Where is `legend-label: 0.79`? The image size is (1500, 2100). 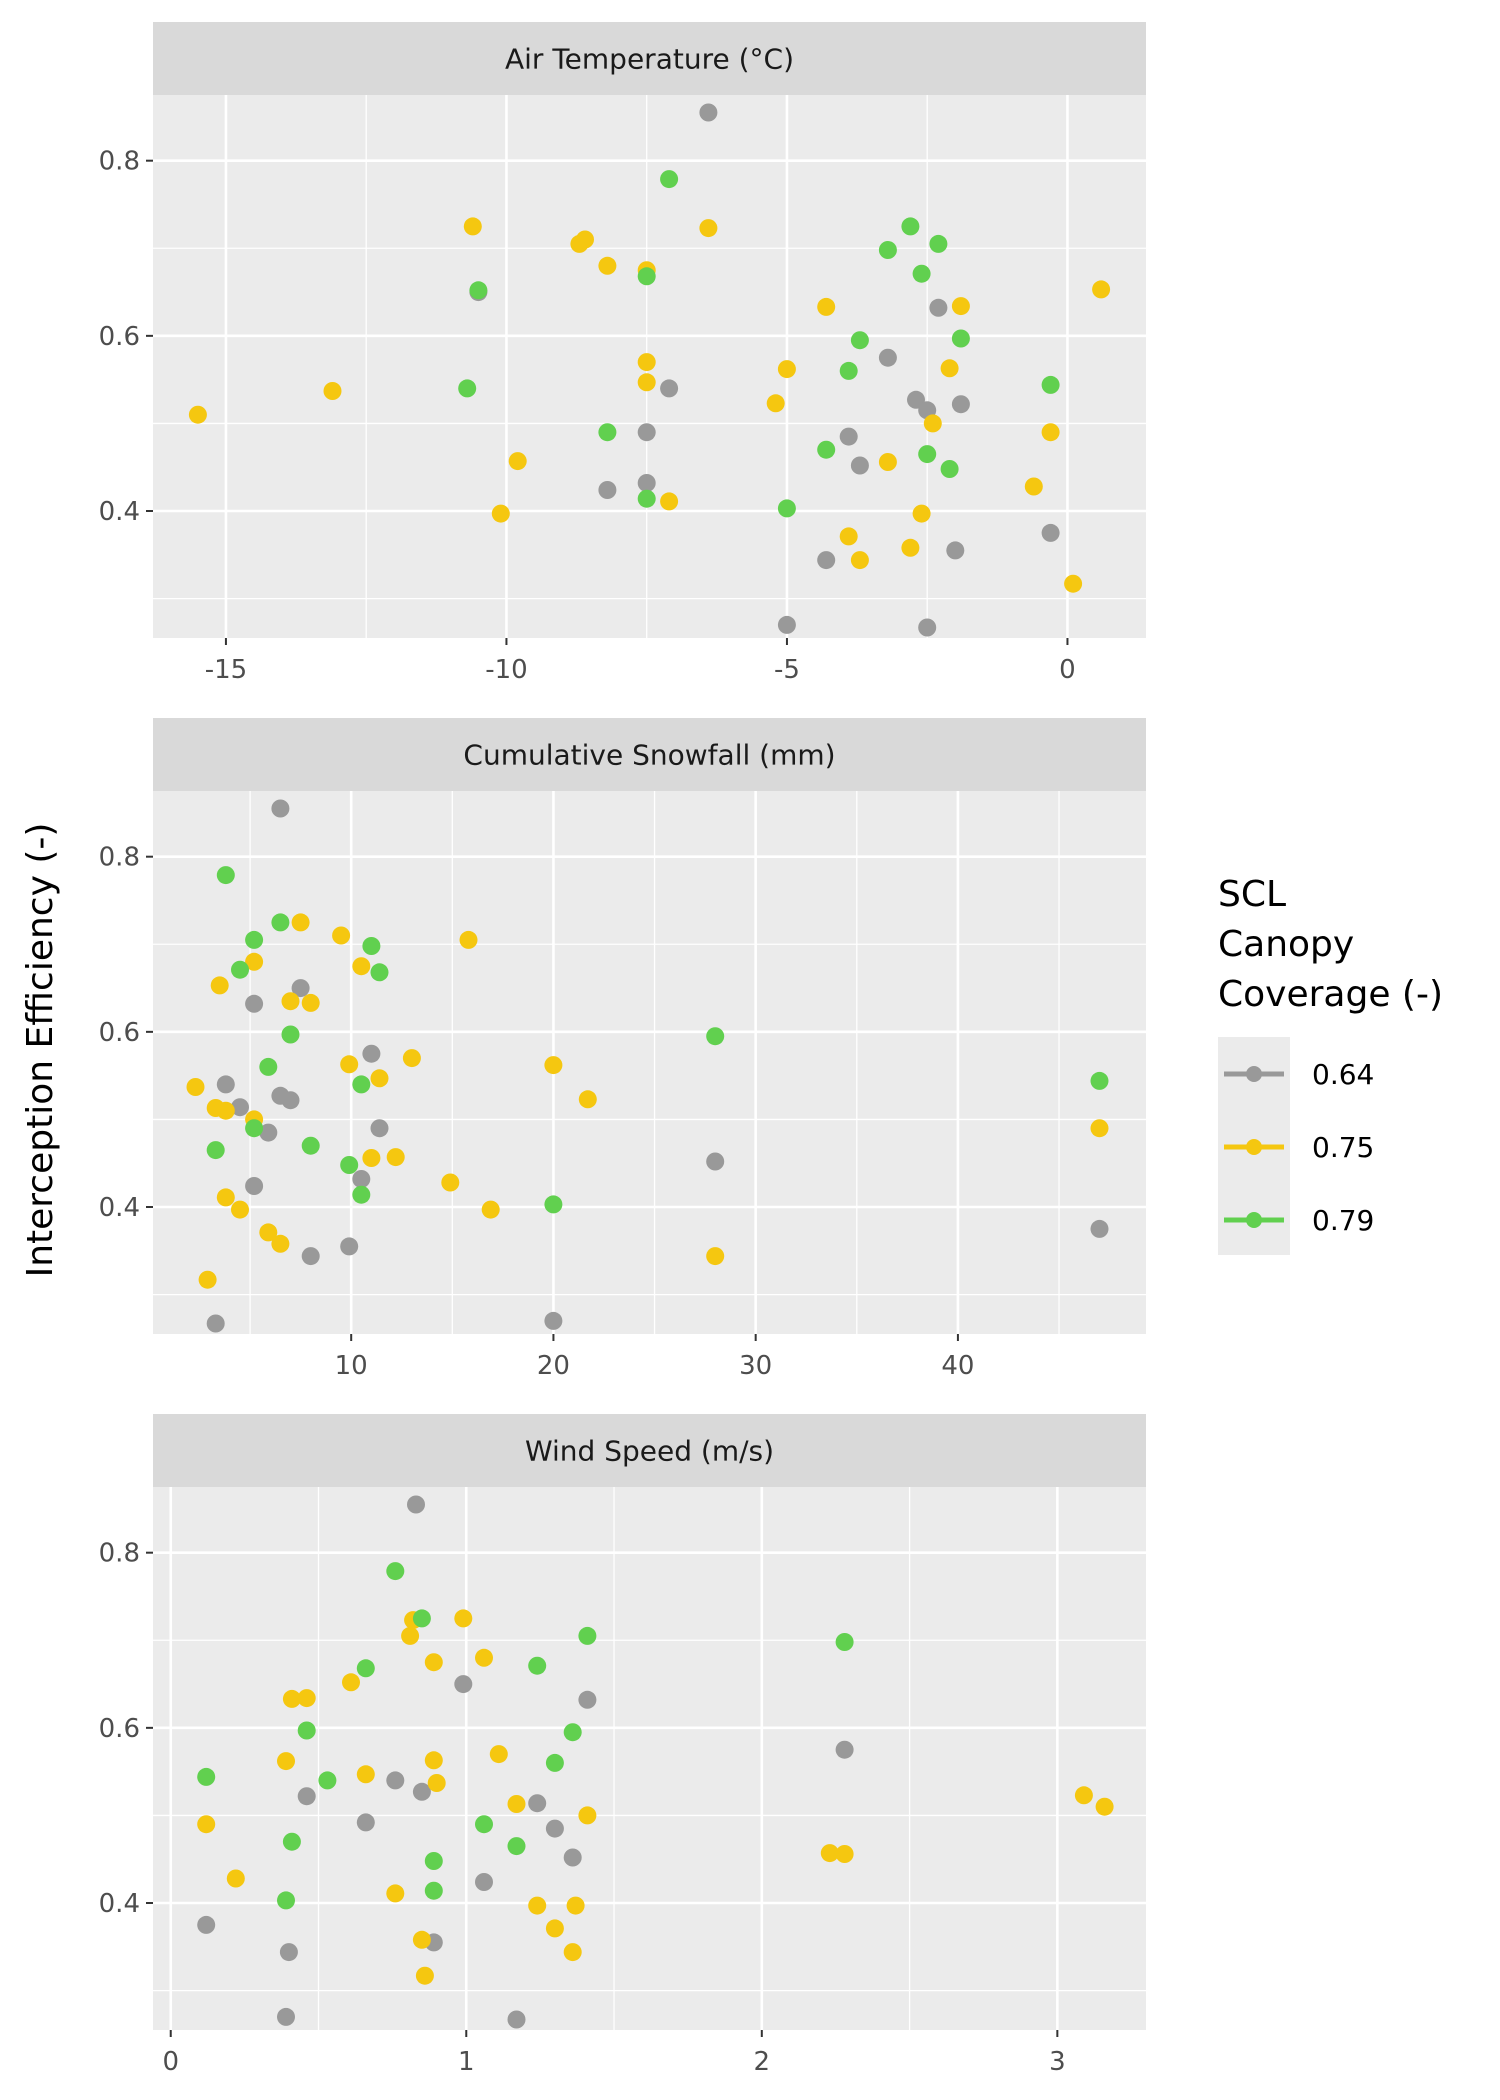 legend-label: 0.79 is located at coordinates (1343, 1220).